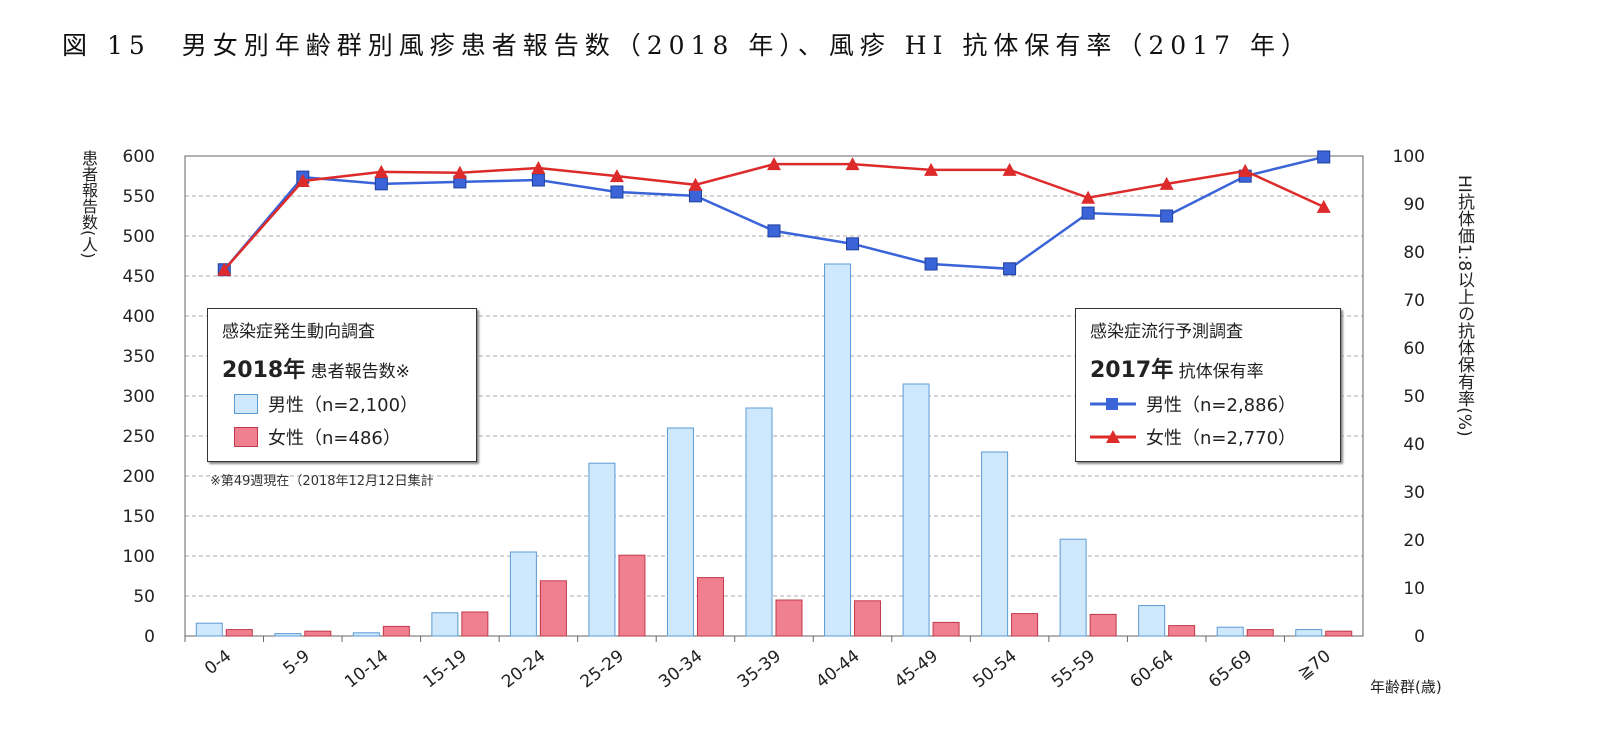 This screenshot has height=750, width=1600. Describe the element at coordinates (1406, 687) in the screenshot. I see `x-axis-label: 年齢群(歳)` at that location.